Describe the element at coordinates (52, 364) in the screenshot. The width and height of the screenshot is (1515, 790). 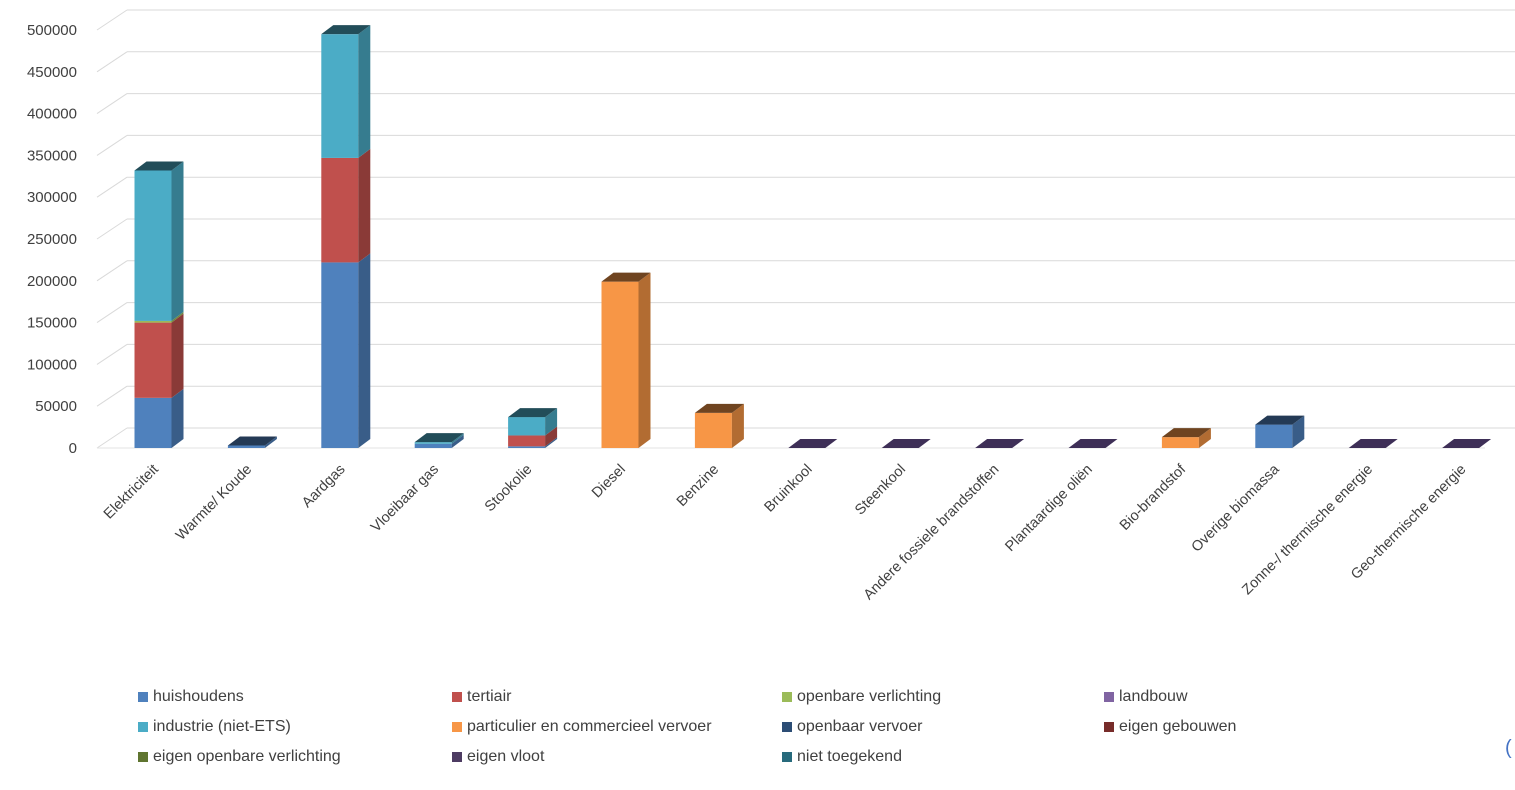
I see `y-tick-label: 100000` at that location.